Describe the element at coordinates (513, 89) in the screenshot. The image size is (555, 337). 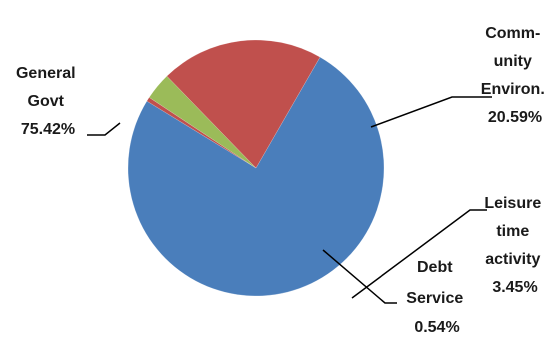
I see `label-community-environ-line-3: Environ.` at that location.